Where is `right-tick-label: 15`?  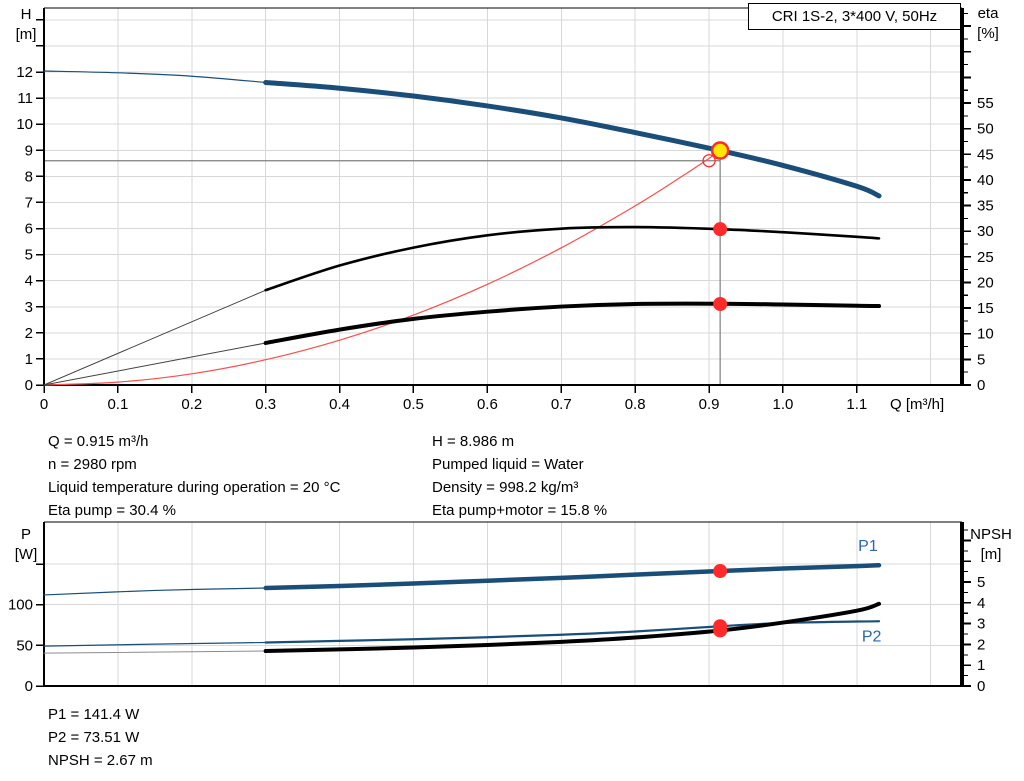 right-tick-label: 15 is located at coordinates (985, 308).